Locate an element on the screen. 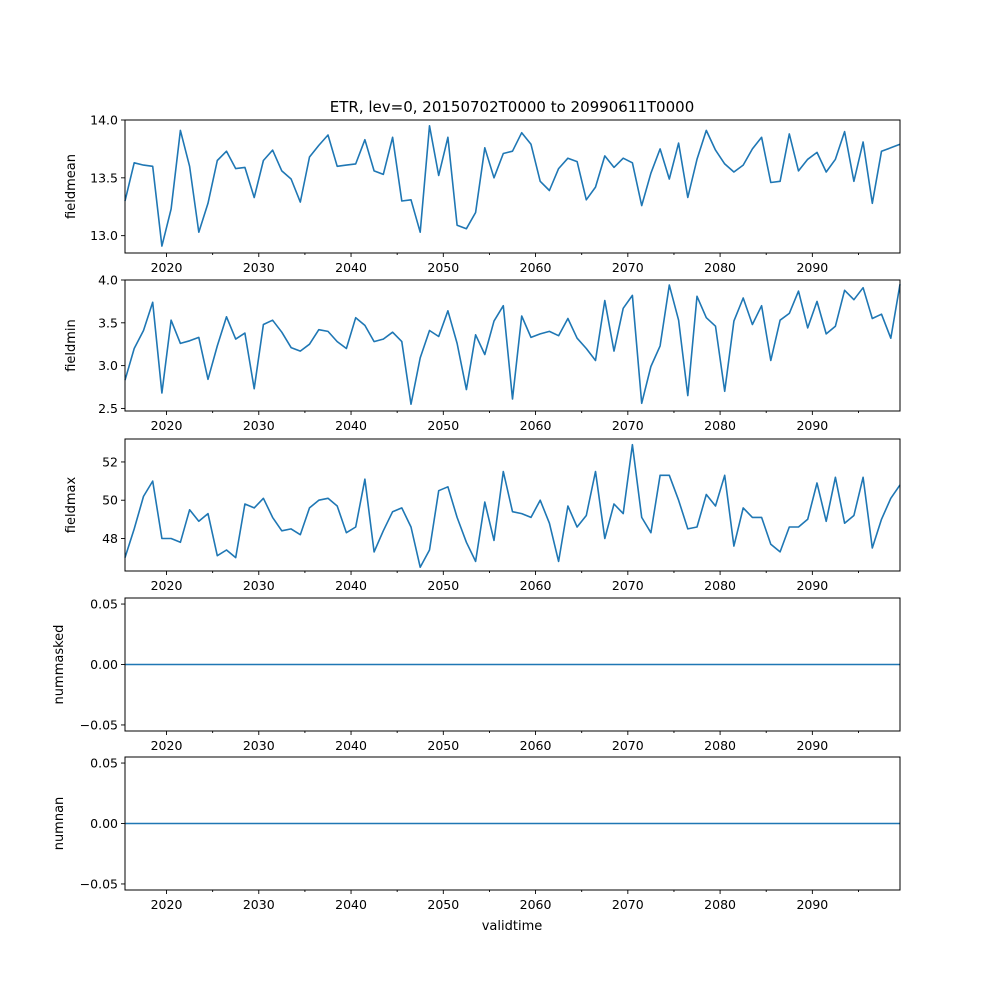 This screenshot has height=1000, width=1000. numnan-ytick-label: −0.05 is located at coordinates (99, 883).